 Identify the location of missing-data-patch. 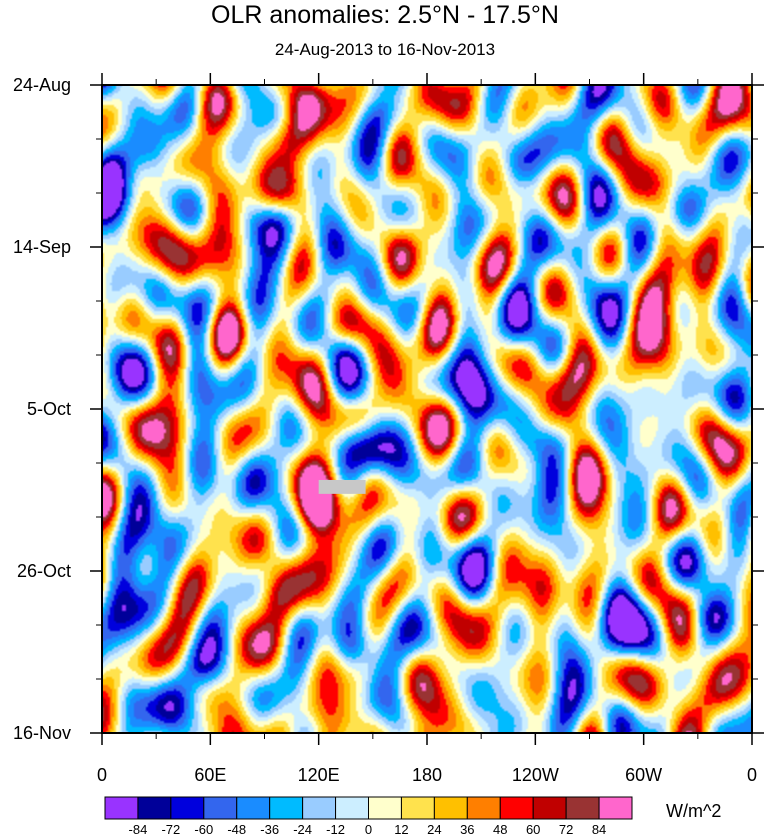
(342, 486).